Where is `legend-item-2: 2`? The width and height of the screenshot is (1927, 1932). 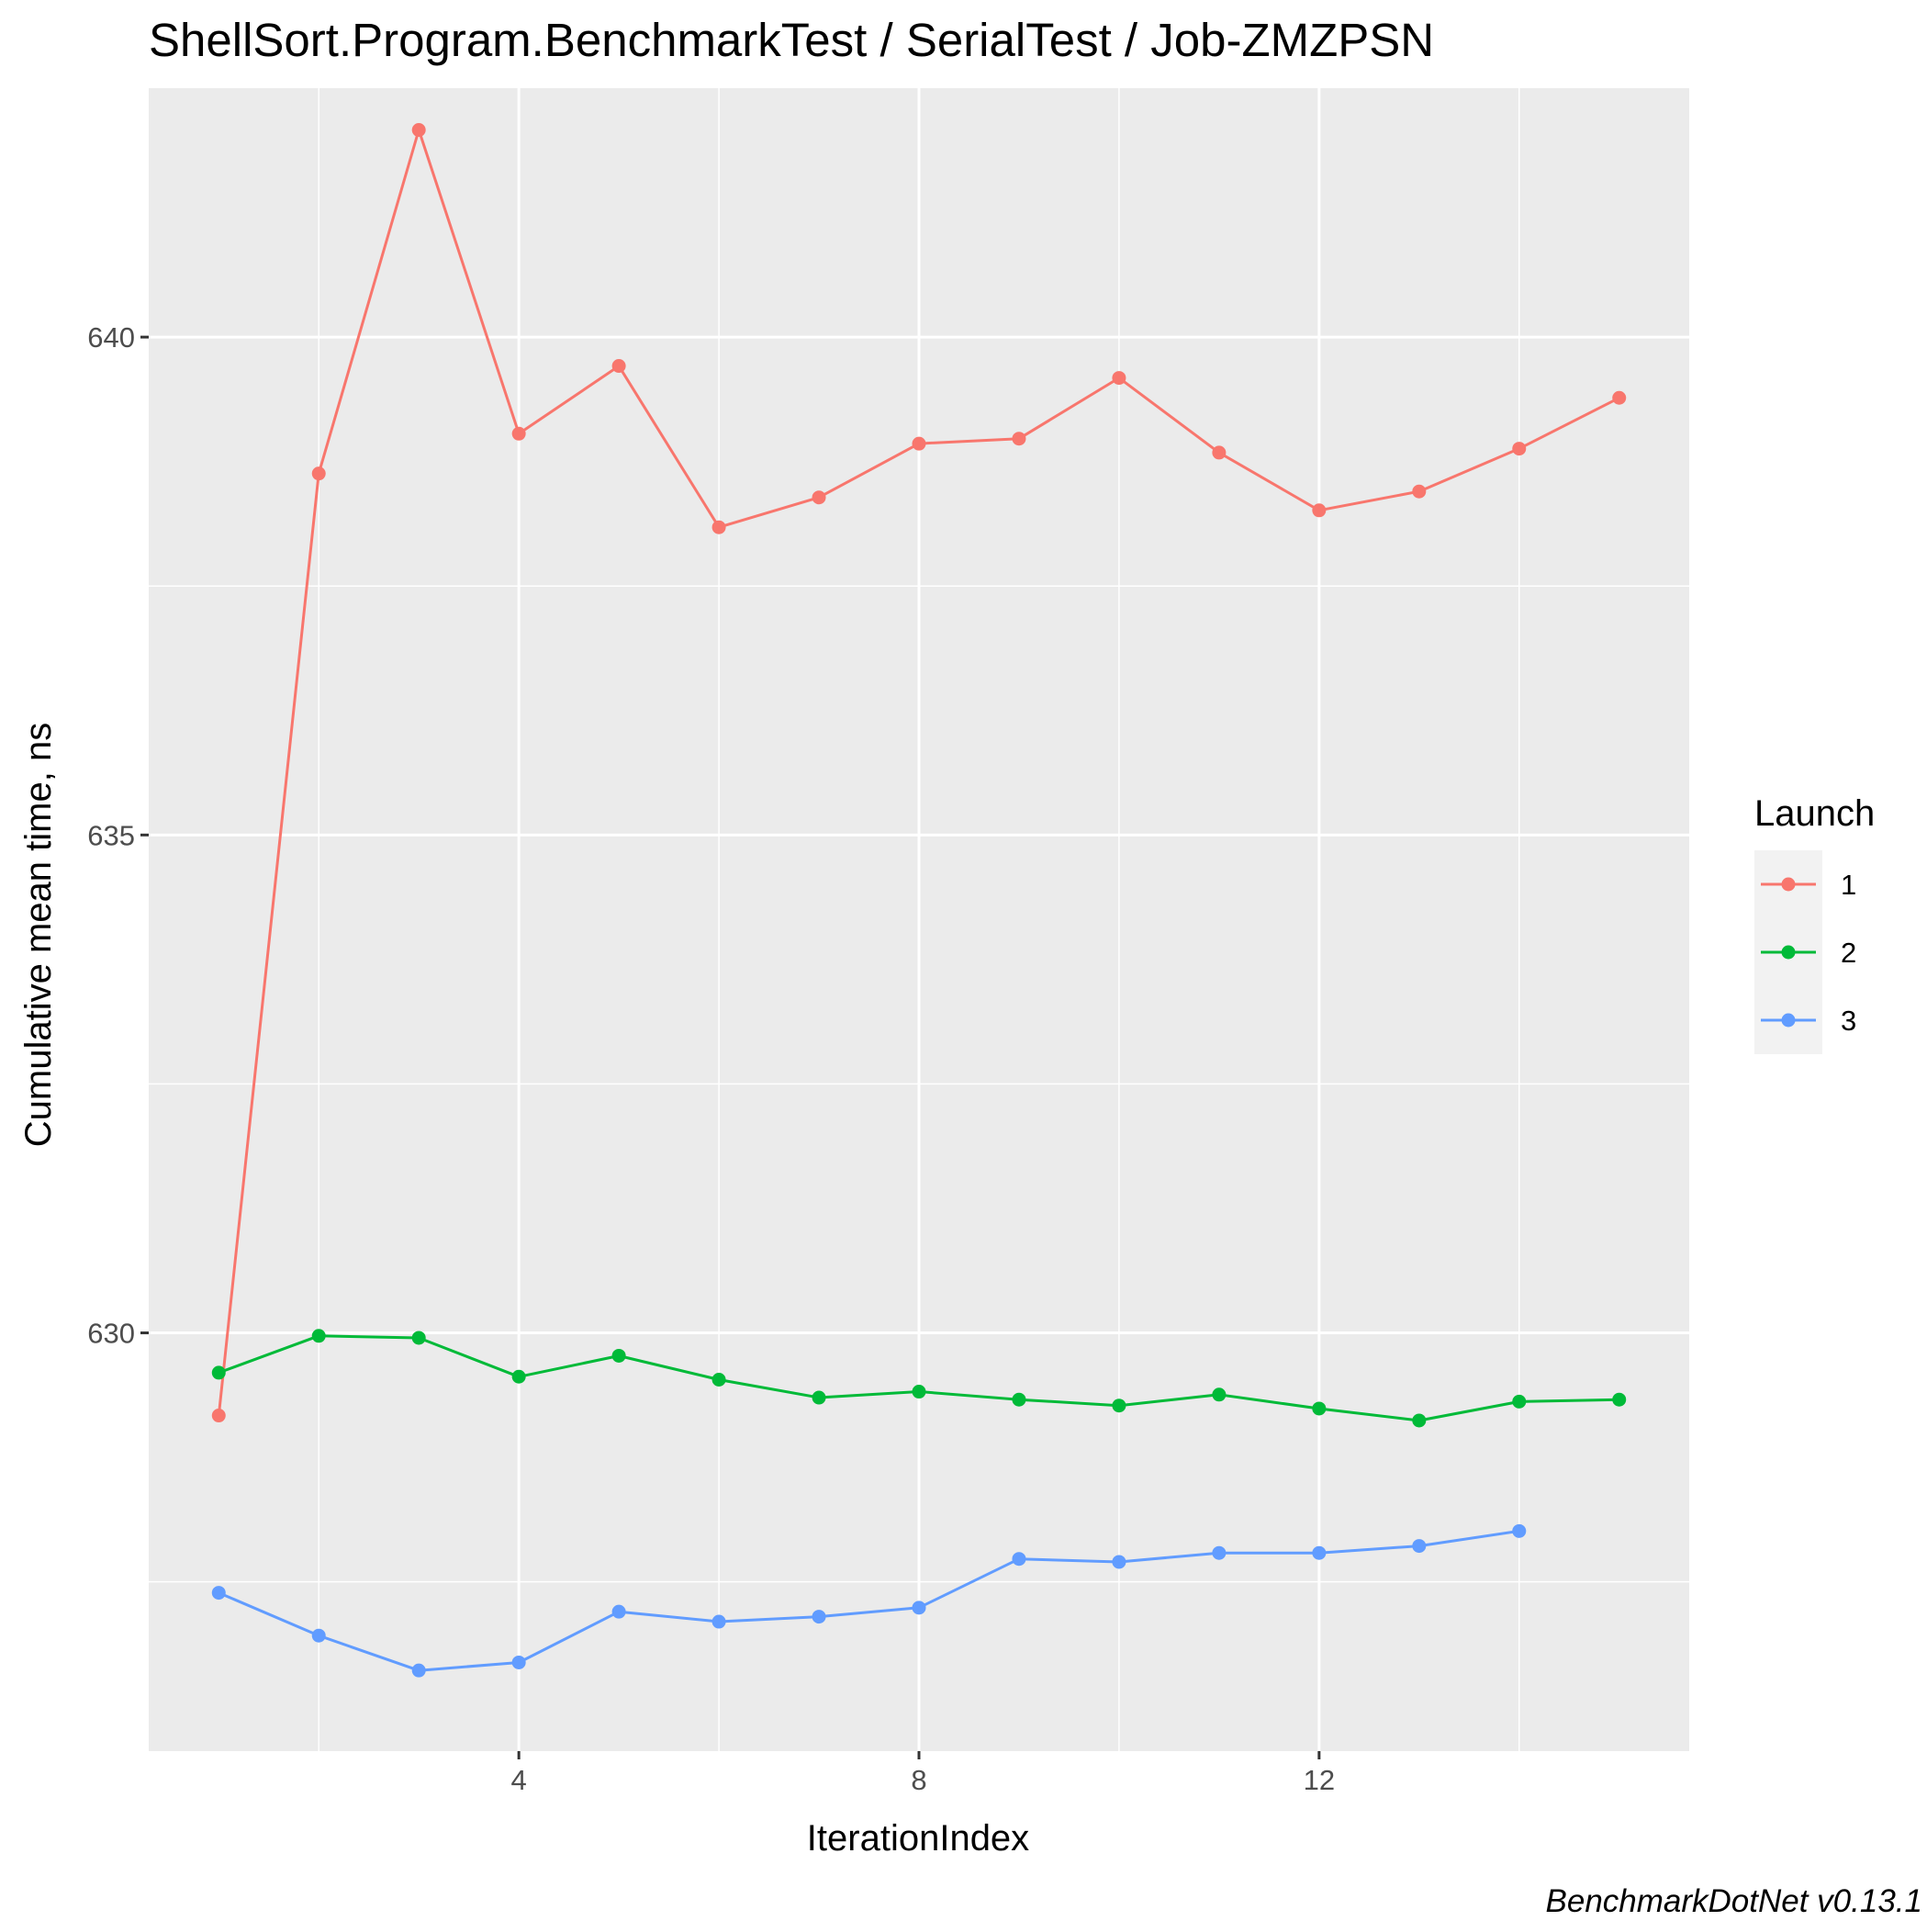 legend-item-2: 2 is located at coordinates (1809, 953).